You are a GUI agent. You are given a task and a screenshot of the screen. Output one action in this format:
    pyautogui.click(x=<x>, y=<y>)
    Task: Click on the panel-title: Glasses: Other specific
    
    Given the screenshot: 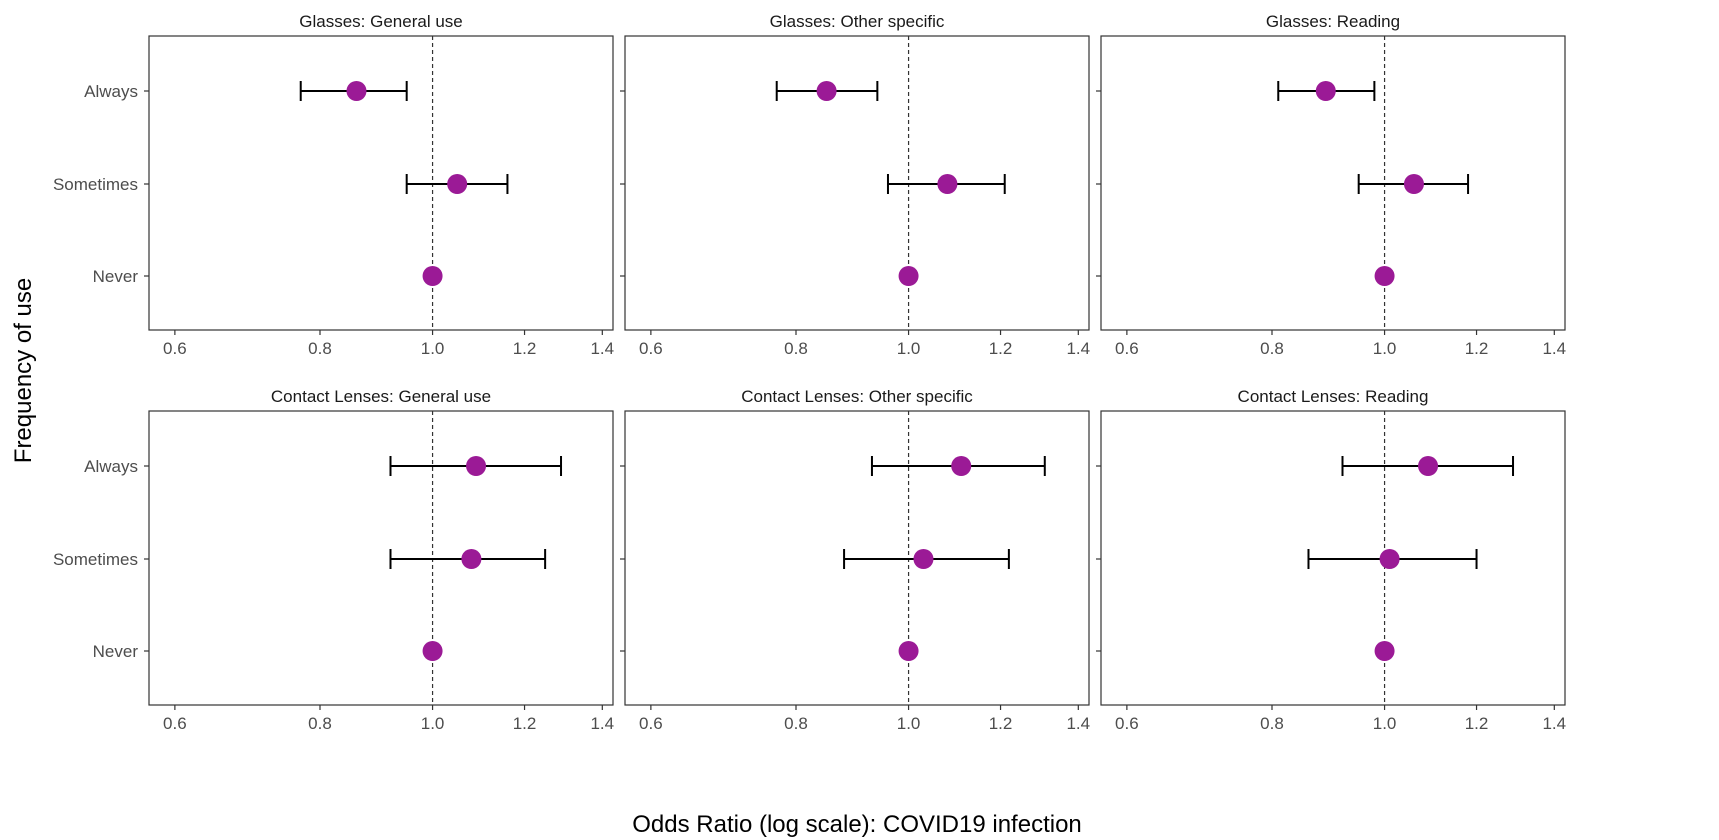 What is the action you would take?
    pyautogui.click(x=857, y=21)
    